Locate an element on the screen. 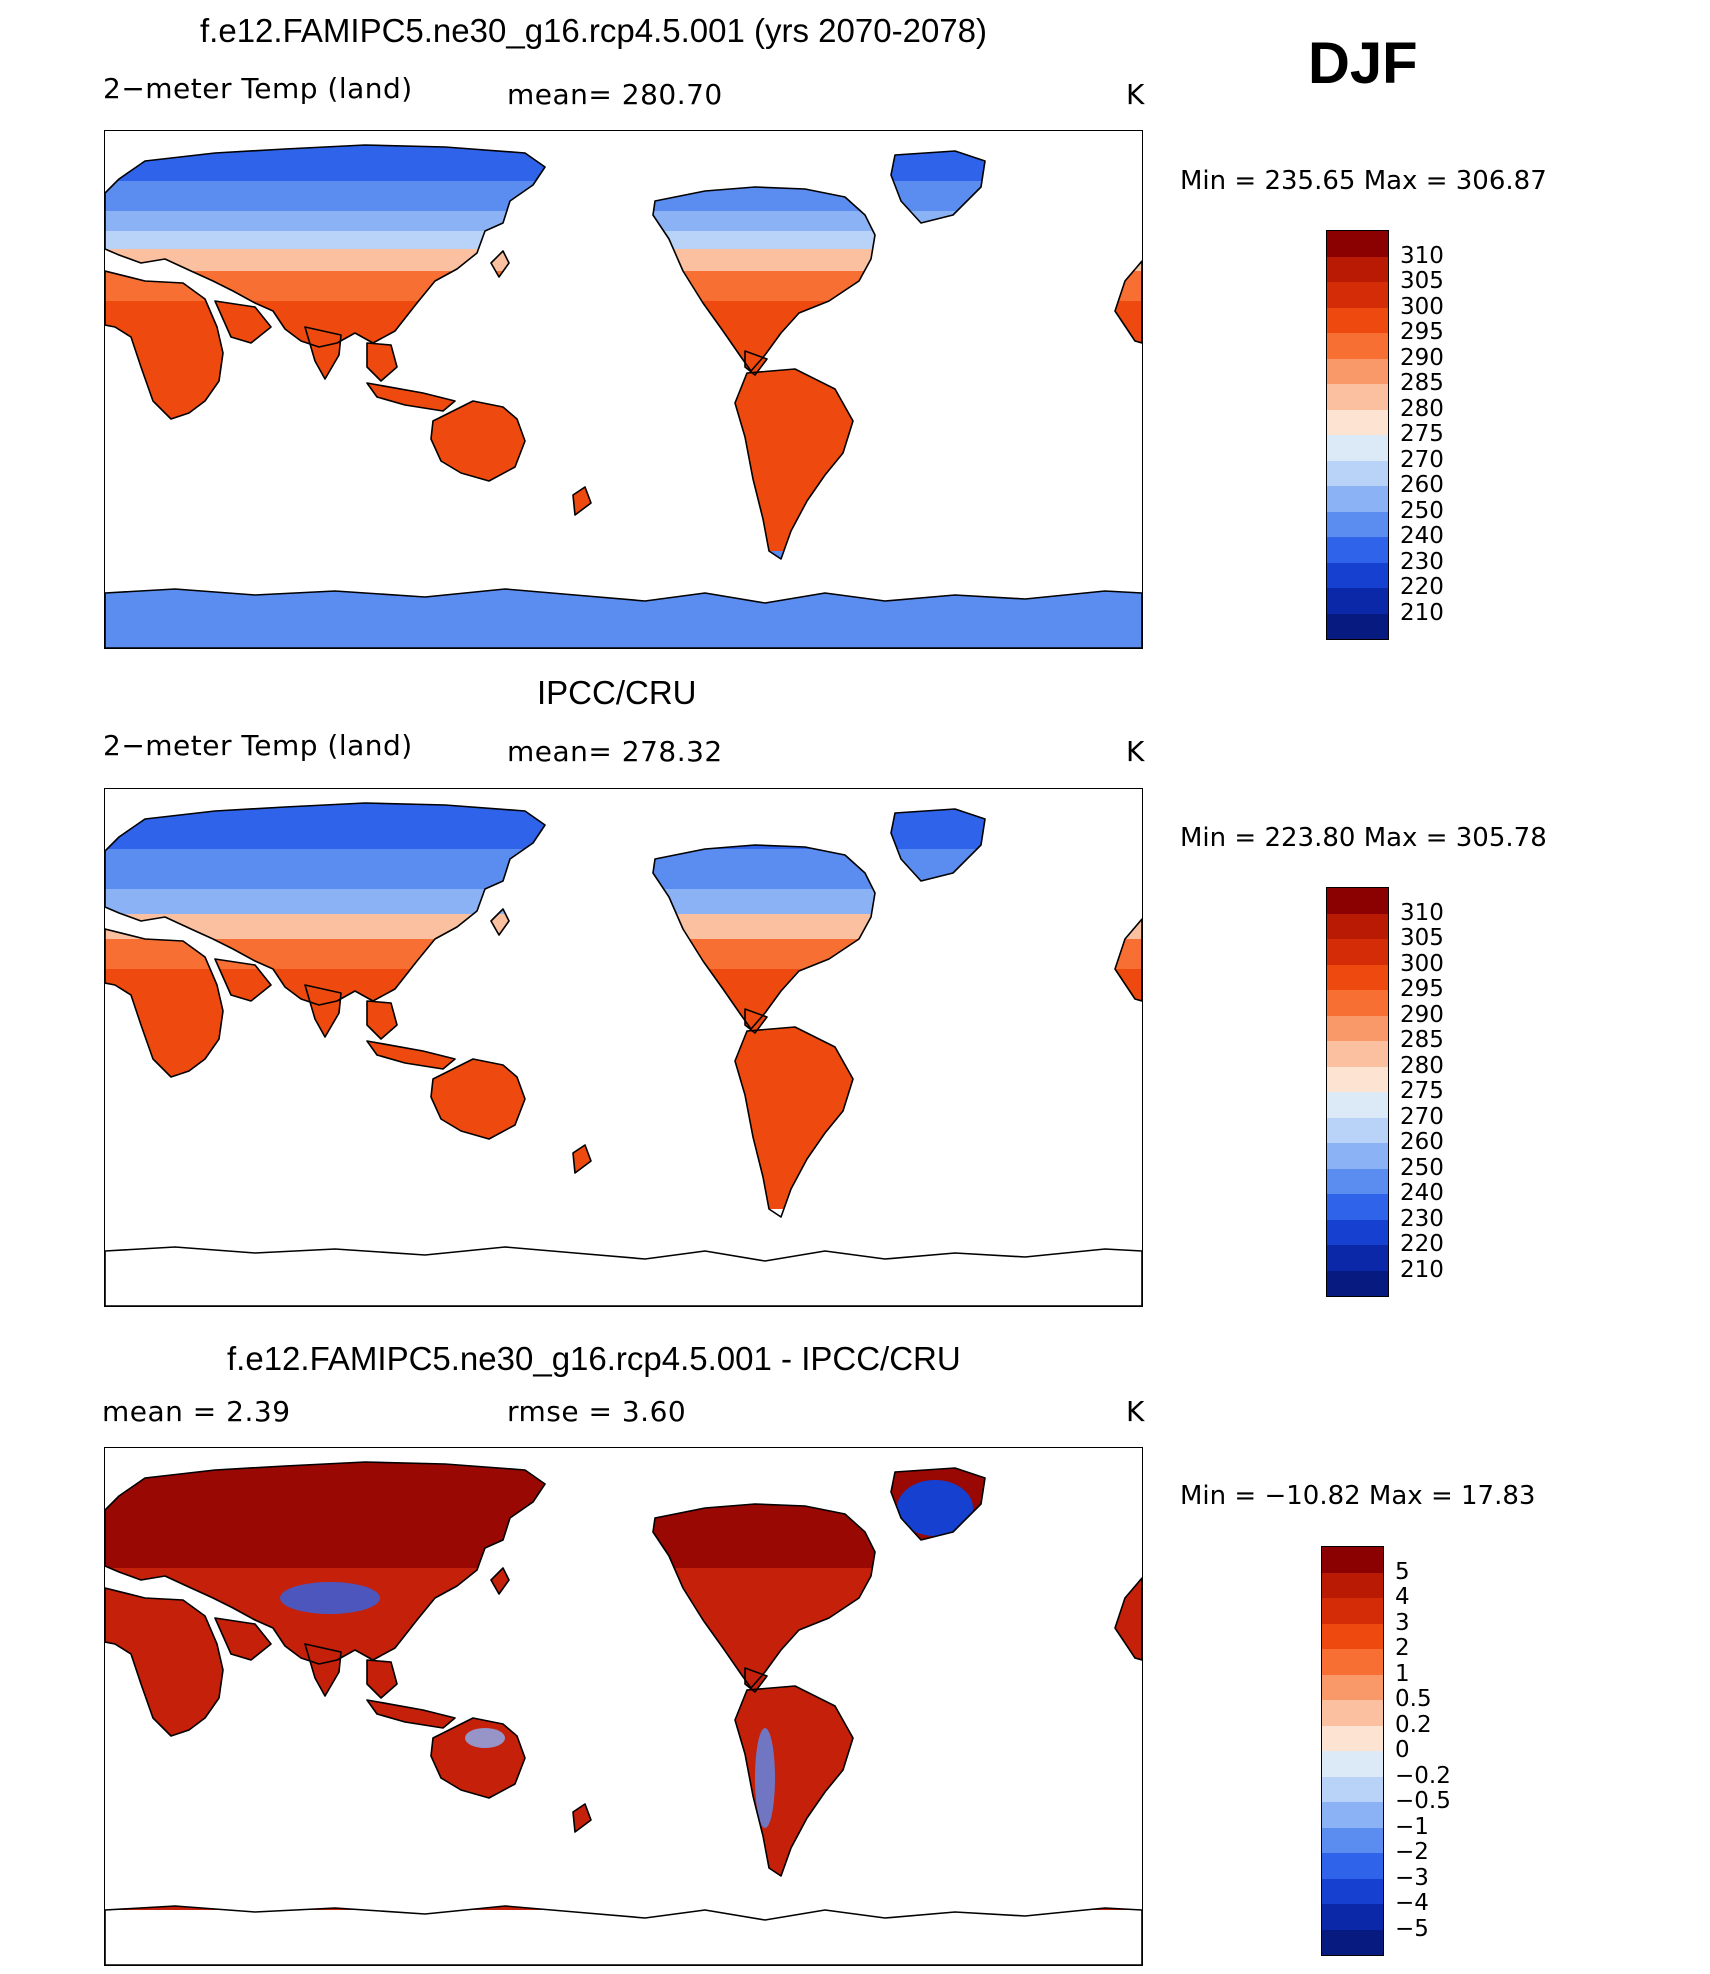  colorbar-tick-label: 0.5 is located at coordinates (1413, 1699).